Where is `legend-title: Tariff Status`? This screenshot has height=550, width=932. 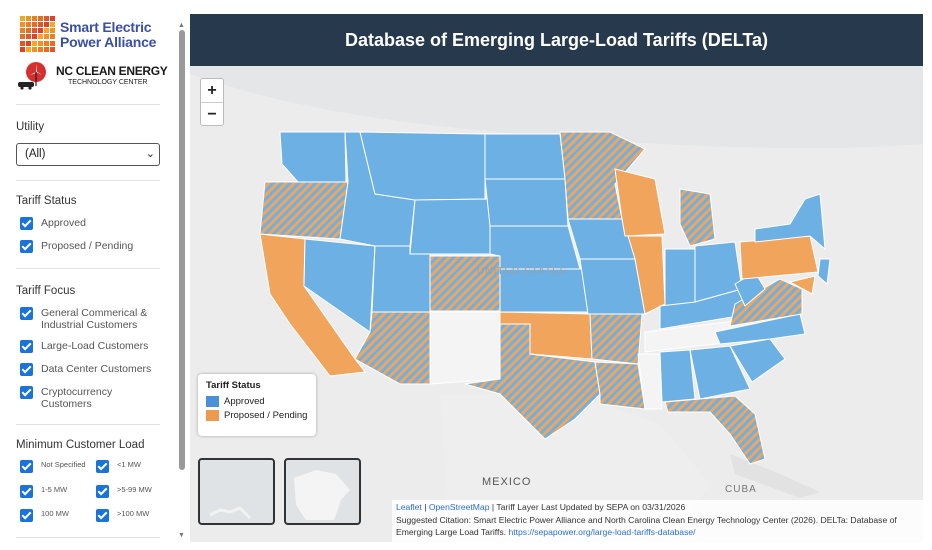
legend-title: Tariff Status is located at coordinates (233, 385).